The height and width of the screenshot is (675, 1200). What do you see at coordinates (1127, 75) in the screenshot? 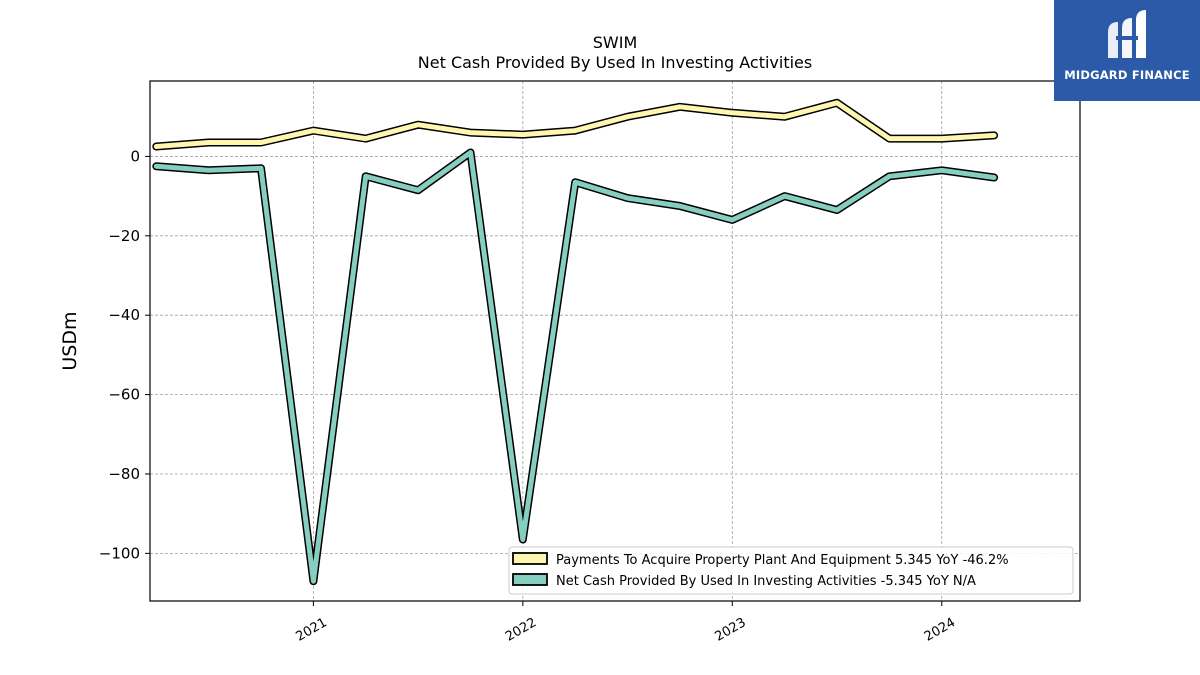
I see `logo-text: MIDGARD FINANCE` at bounding box center [1127, 75].